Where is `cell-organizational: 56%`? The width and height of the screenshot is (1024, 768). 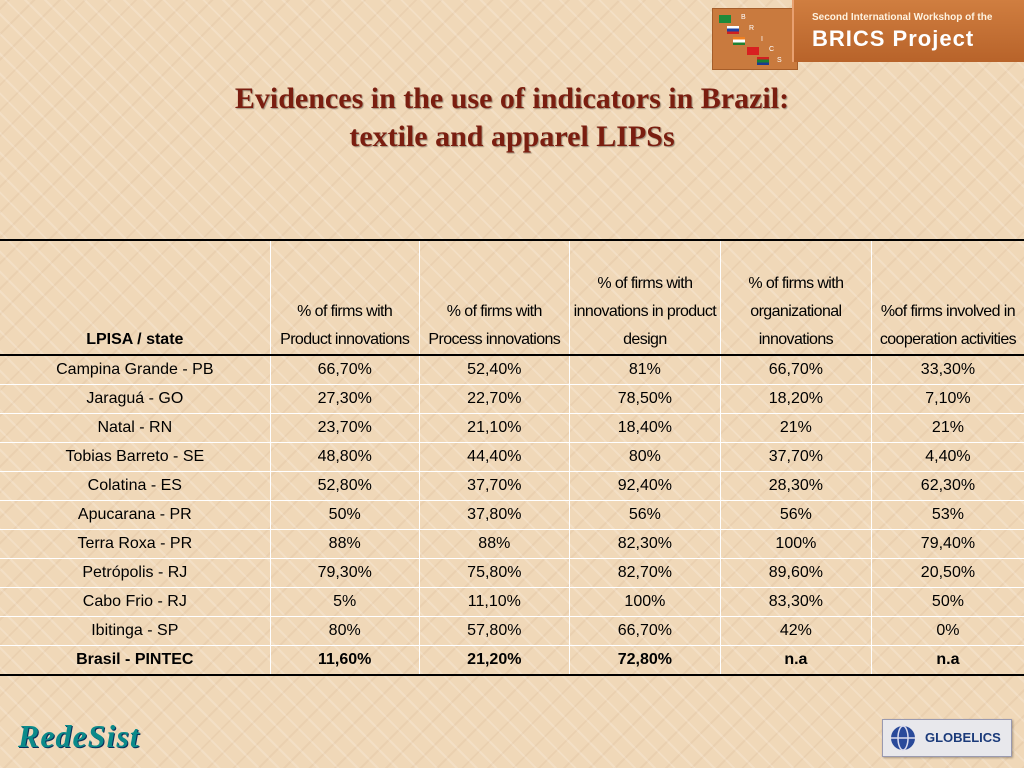
cell-organizational: 56% is located at coordinates (795, 515).